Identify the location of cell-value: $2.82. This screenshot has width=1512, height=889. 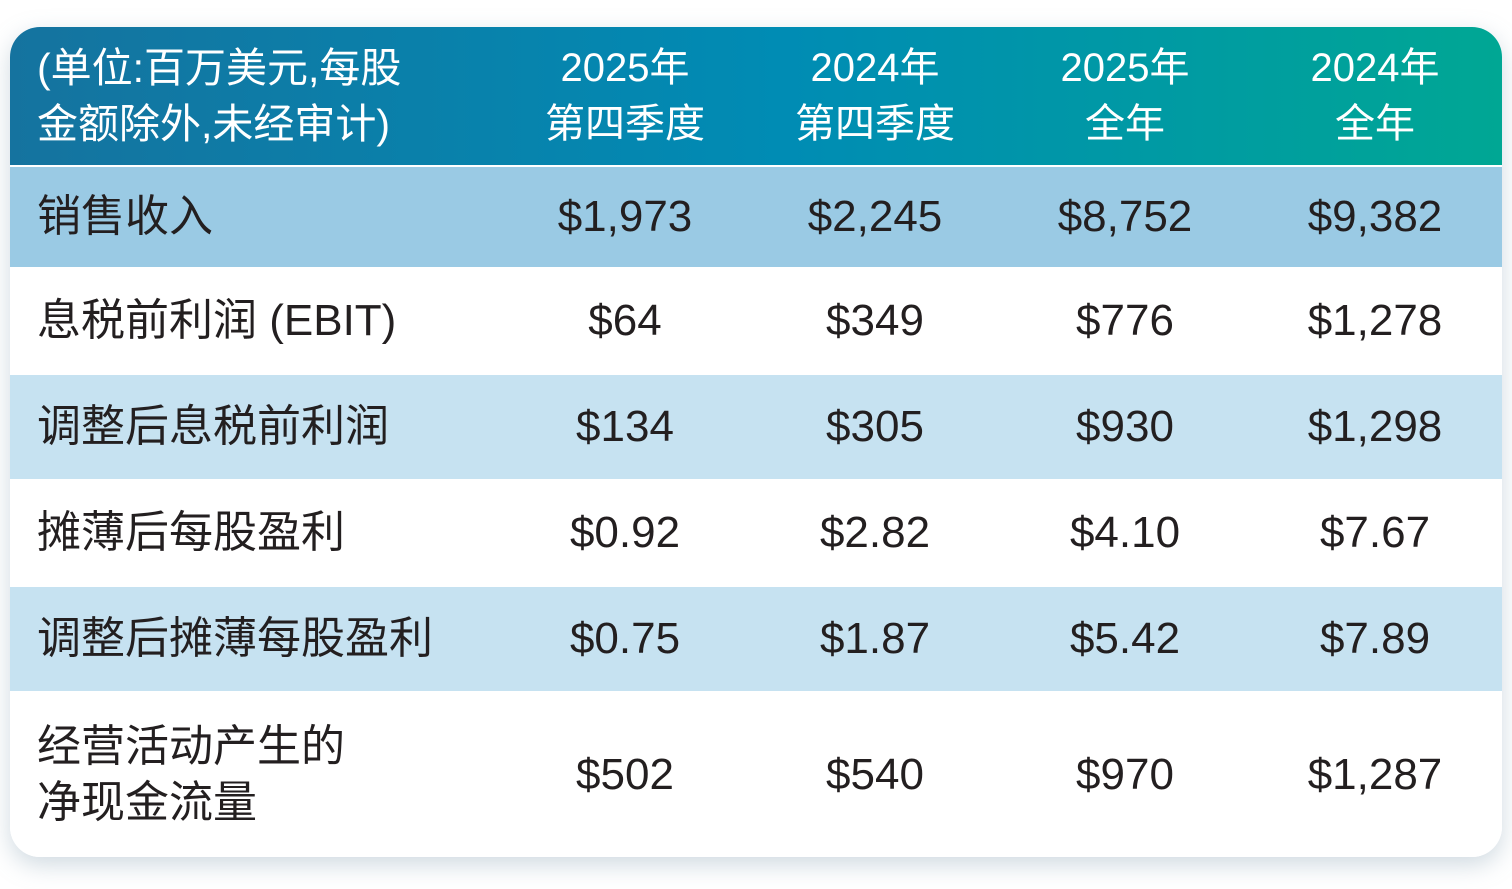
(875, 532).